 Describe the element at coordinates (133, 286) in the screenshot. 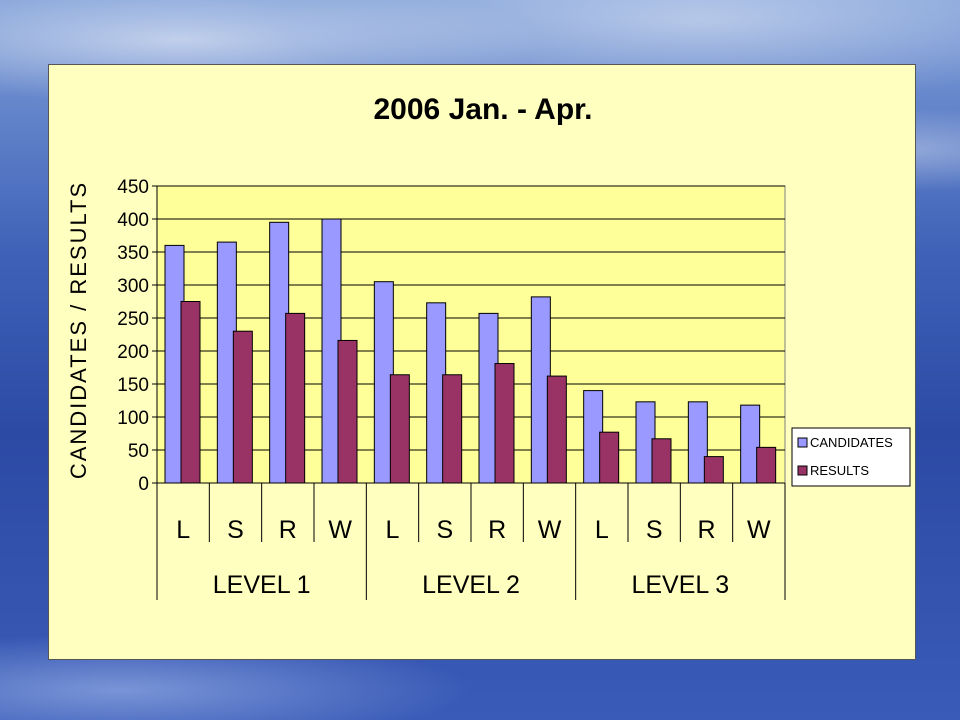

I see `y-tick-label: 300` at that location.